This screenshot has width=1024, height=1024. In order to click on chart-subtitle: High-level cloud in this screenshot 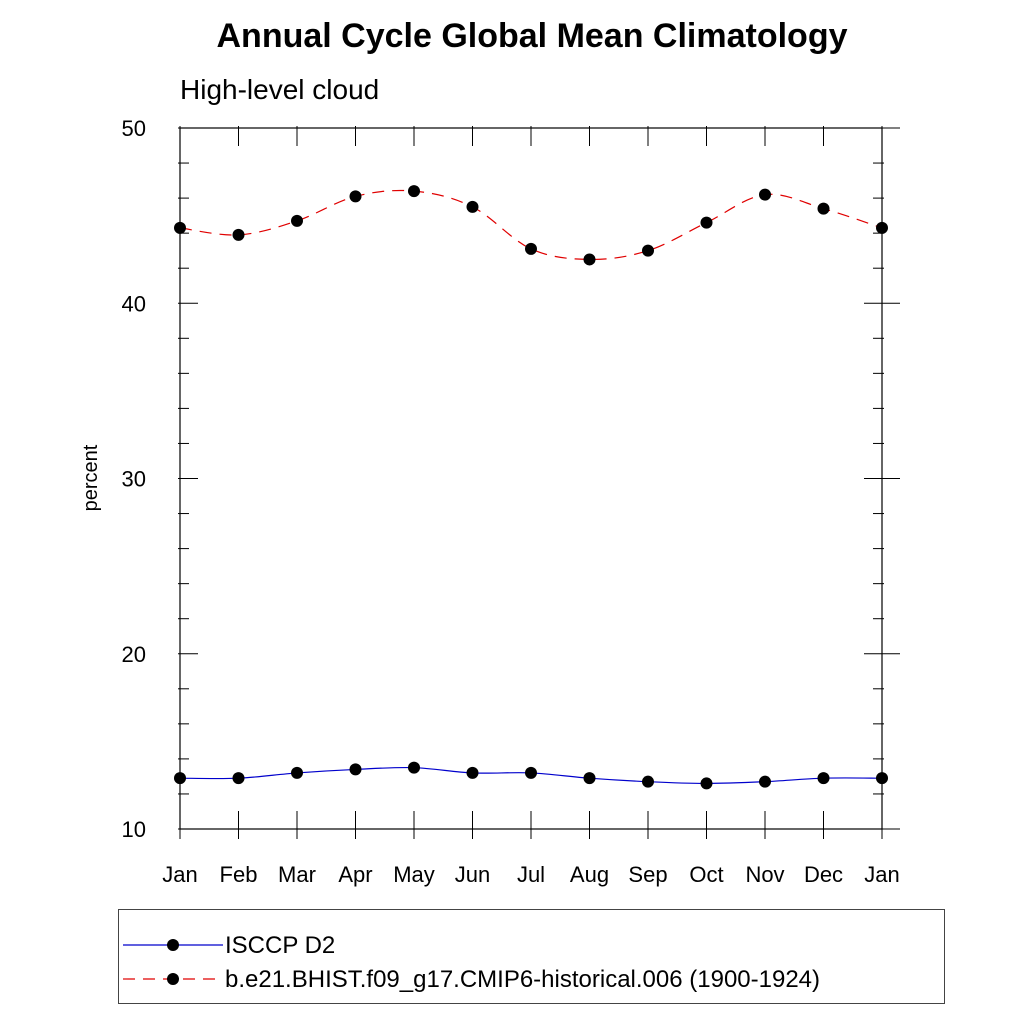, I will do `click(279, 89)`.